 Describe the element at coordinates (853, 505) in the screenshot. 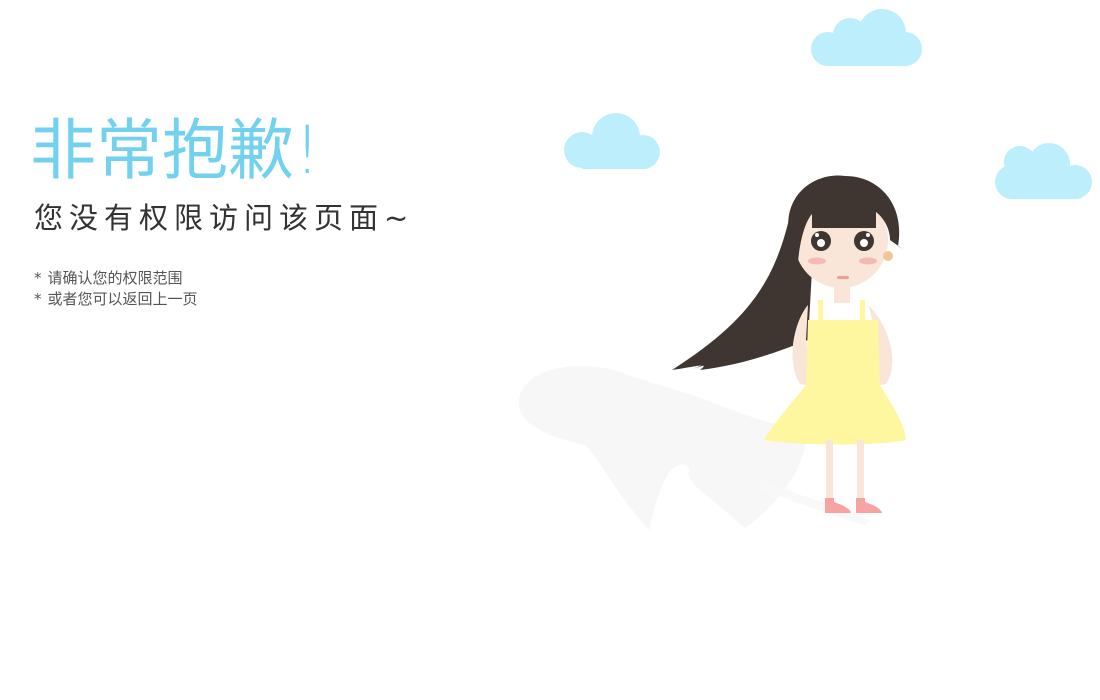

I see `shoes-shape` at that location.